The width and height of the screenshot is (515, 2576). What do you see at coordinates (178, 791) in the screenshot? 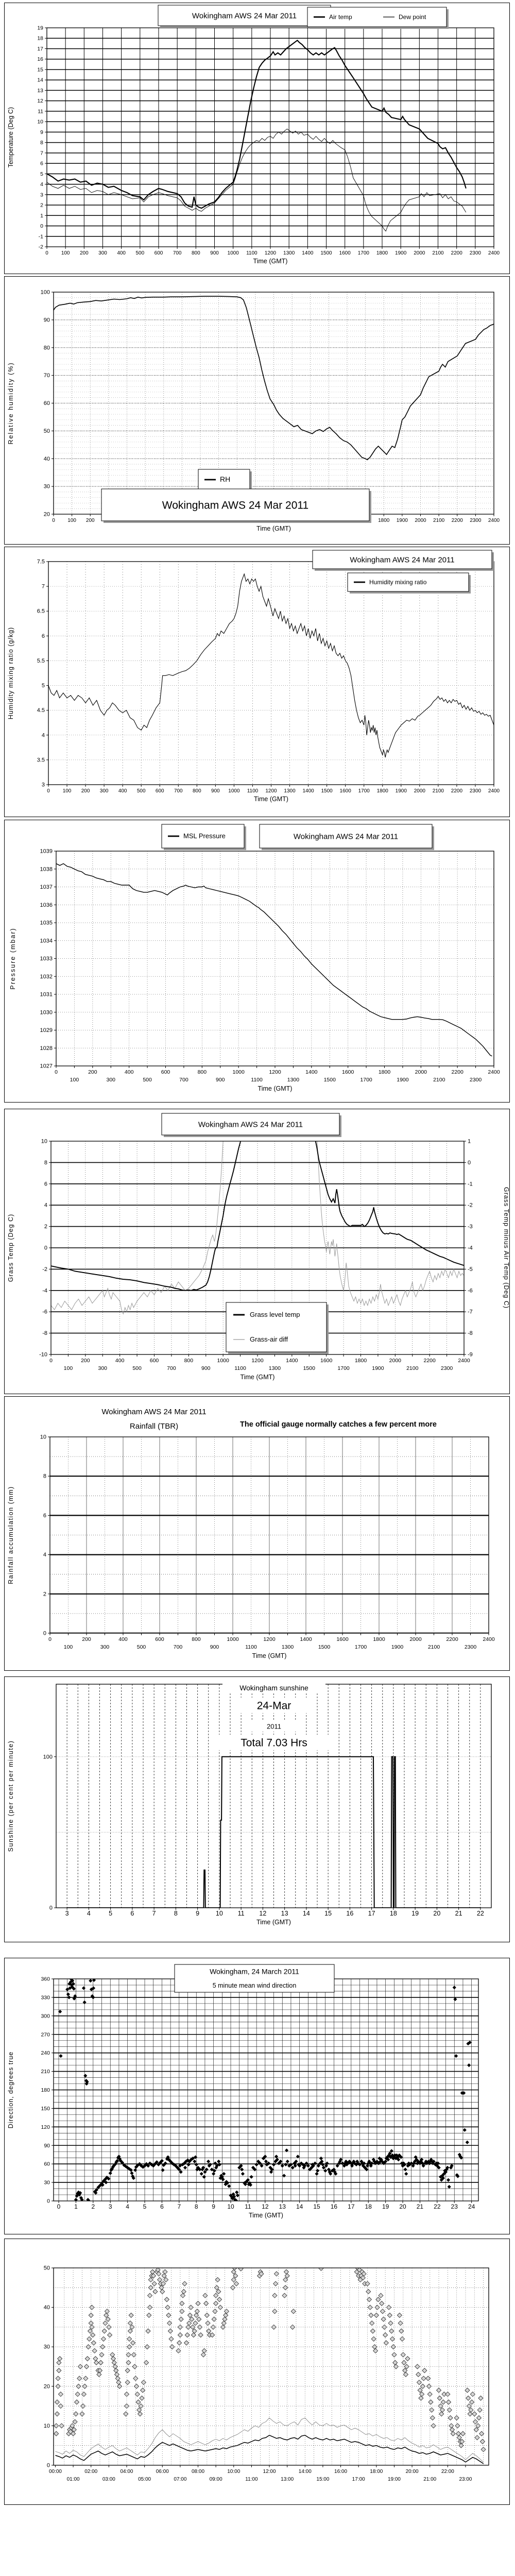
I see `axis-label: 700` at bounding box center [178, 791].